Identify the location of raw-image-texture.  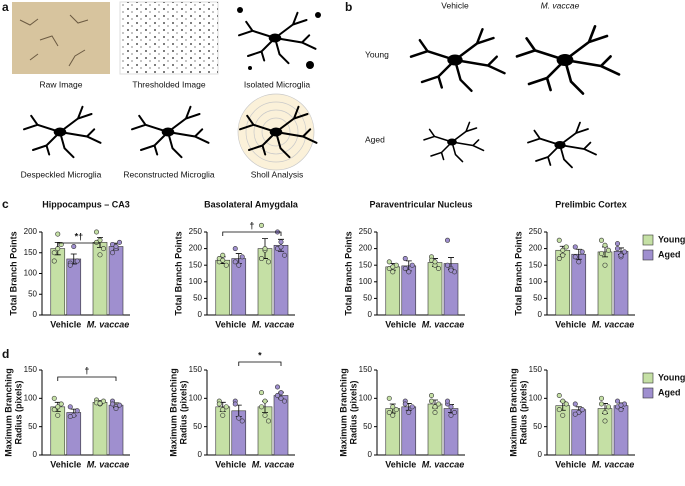
(54, 40).